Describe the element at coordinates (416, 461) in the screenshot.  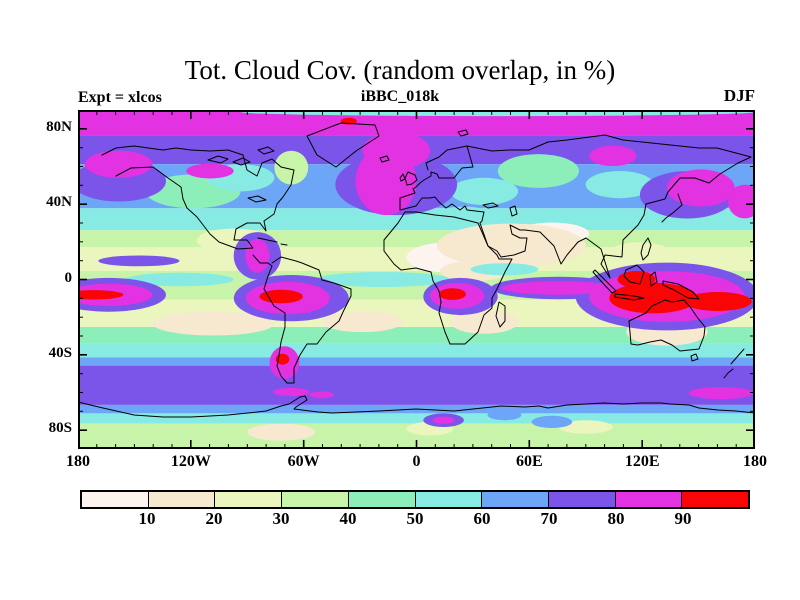
I see `lon-tick-label: 0` at that location.